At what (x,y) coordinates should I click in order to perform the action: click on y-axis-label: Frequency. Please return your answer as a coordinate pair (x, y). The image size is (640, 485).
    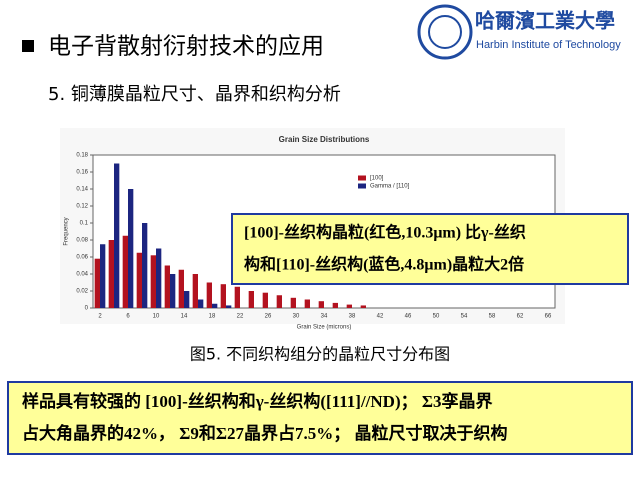
    Looking at the image, I should click on (67, 231).